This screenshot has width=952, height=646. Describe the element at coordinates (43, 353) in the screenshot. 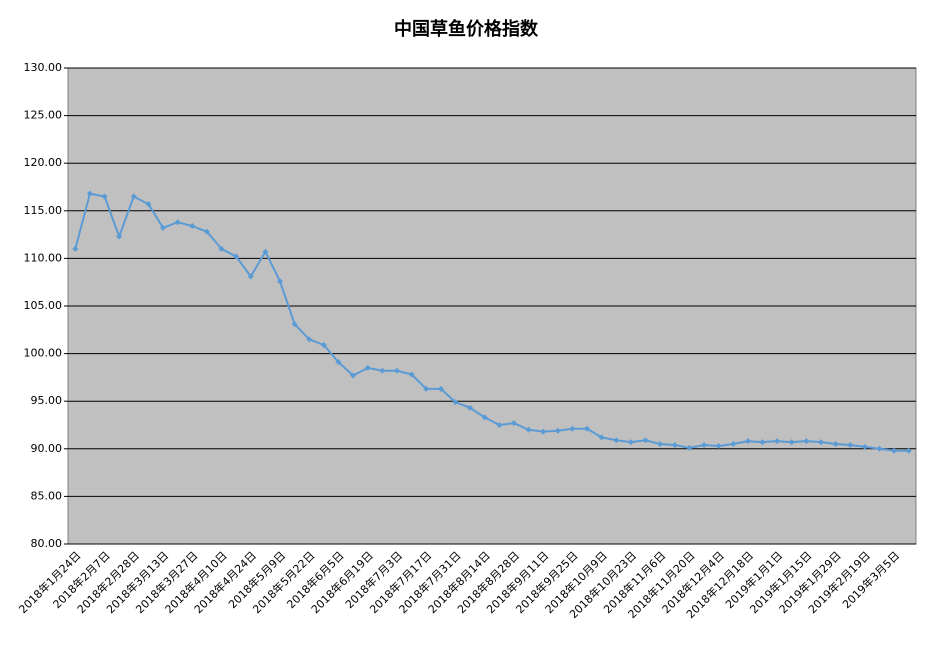

I see `y-tick-label: 100.00` at that location.